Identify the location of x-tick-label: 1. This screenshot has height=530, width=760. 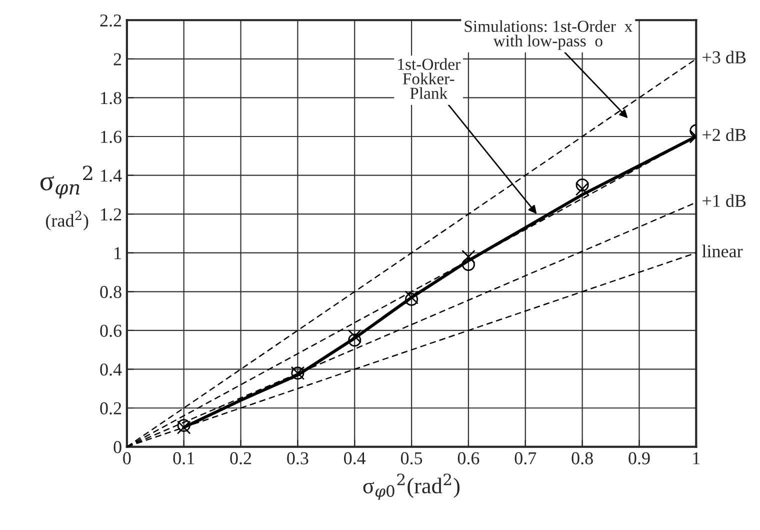
(696, 458).